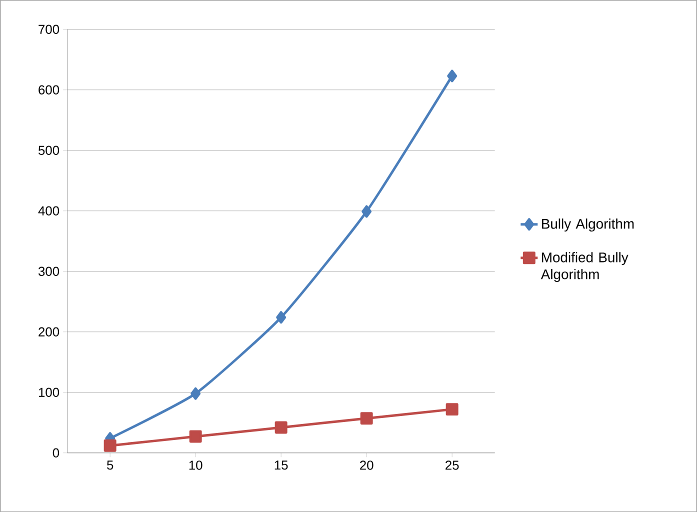 Image resolution: width=697 pixels, height=512 pixels. I want to click on y-tick-label: 600, so click(49, 89).